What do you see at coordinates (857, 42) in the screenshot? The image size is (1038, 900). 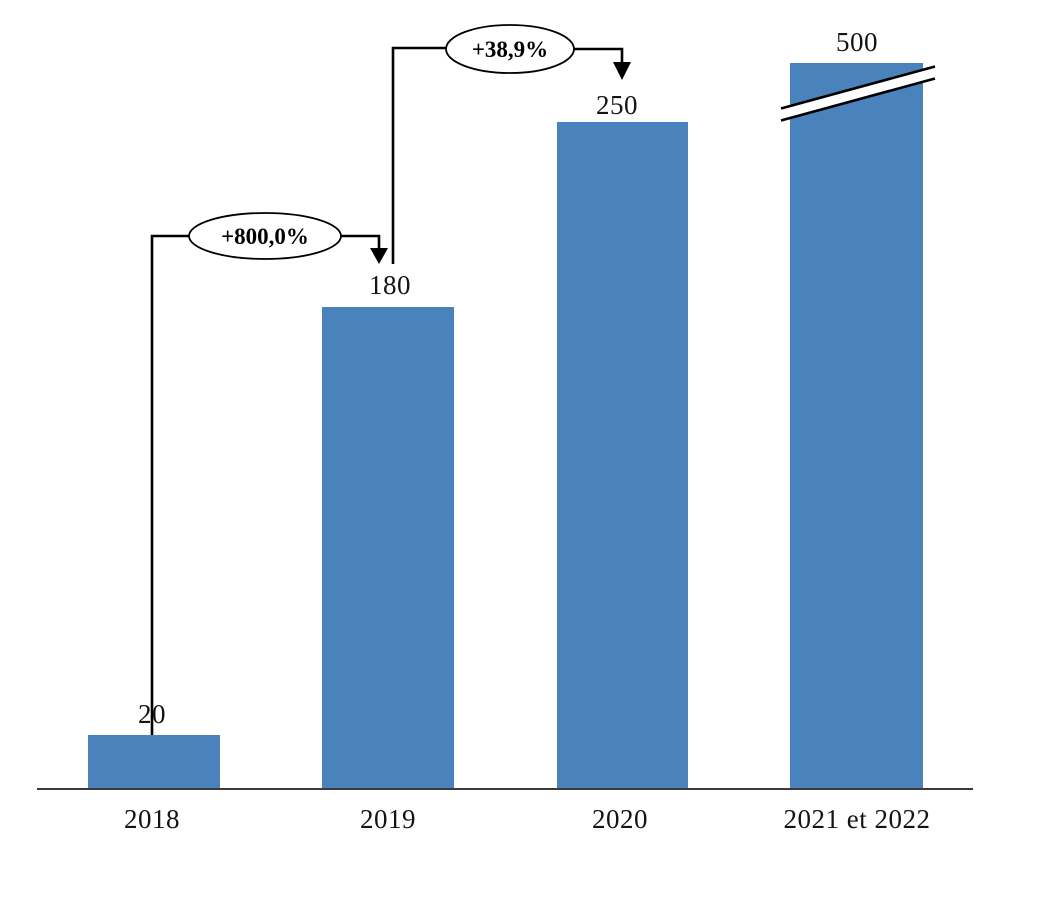 I see `value-label-2021-2022: 500` at bounding box center [857, 42].